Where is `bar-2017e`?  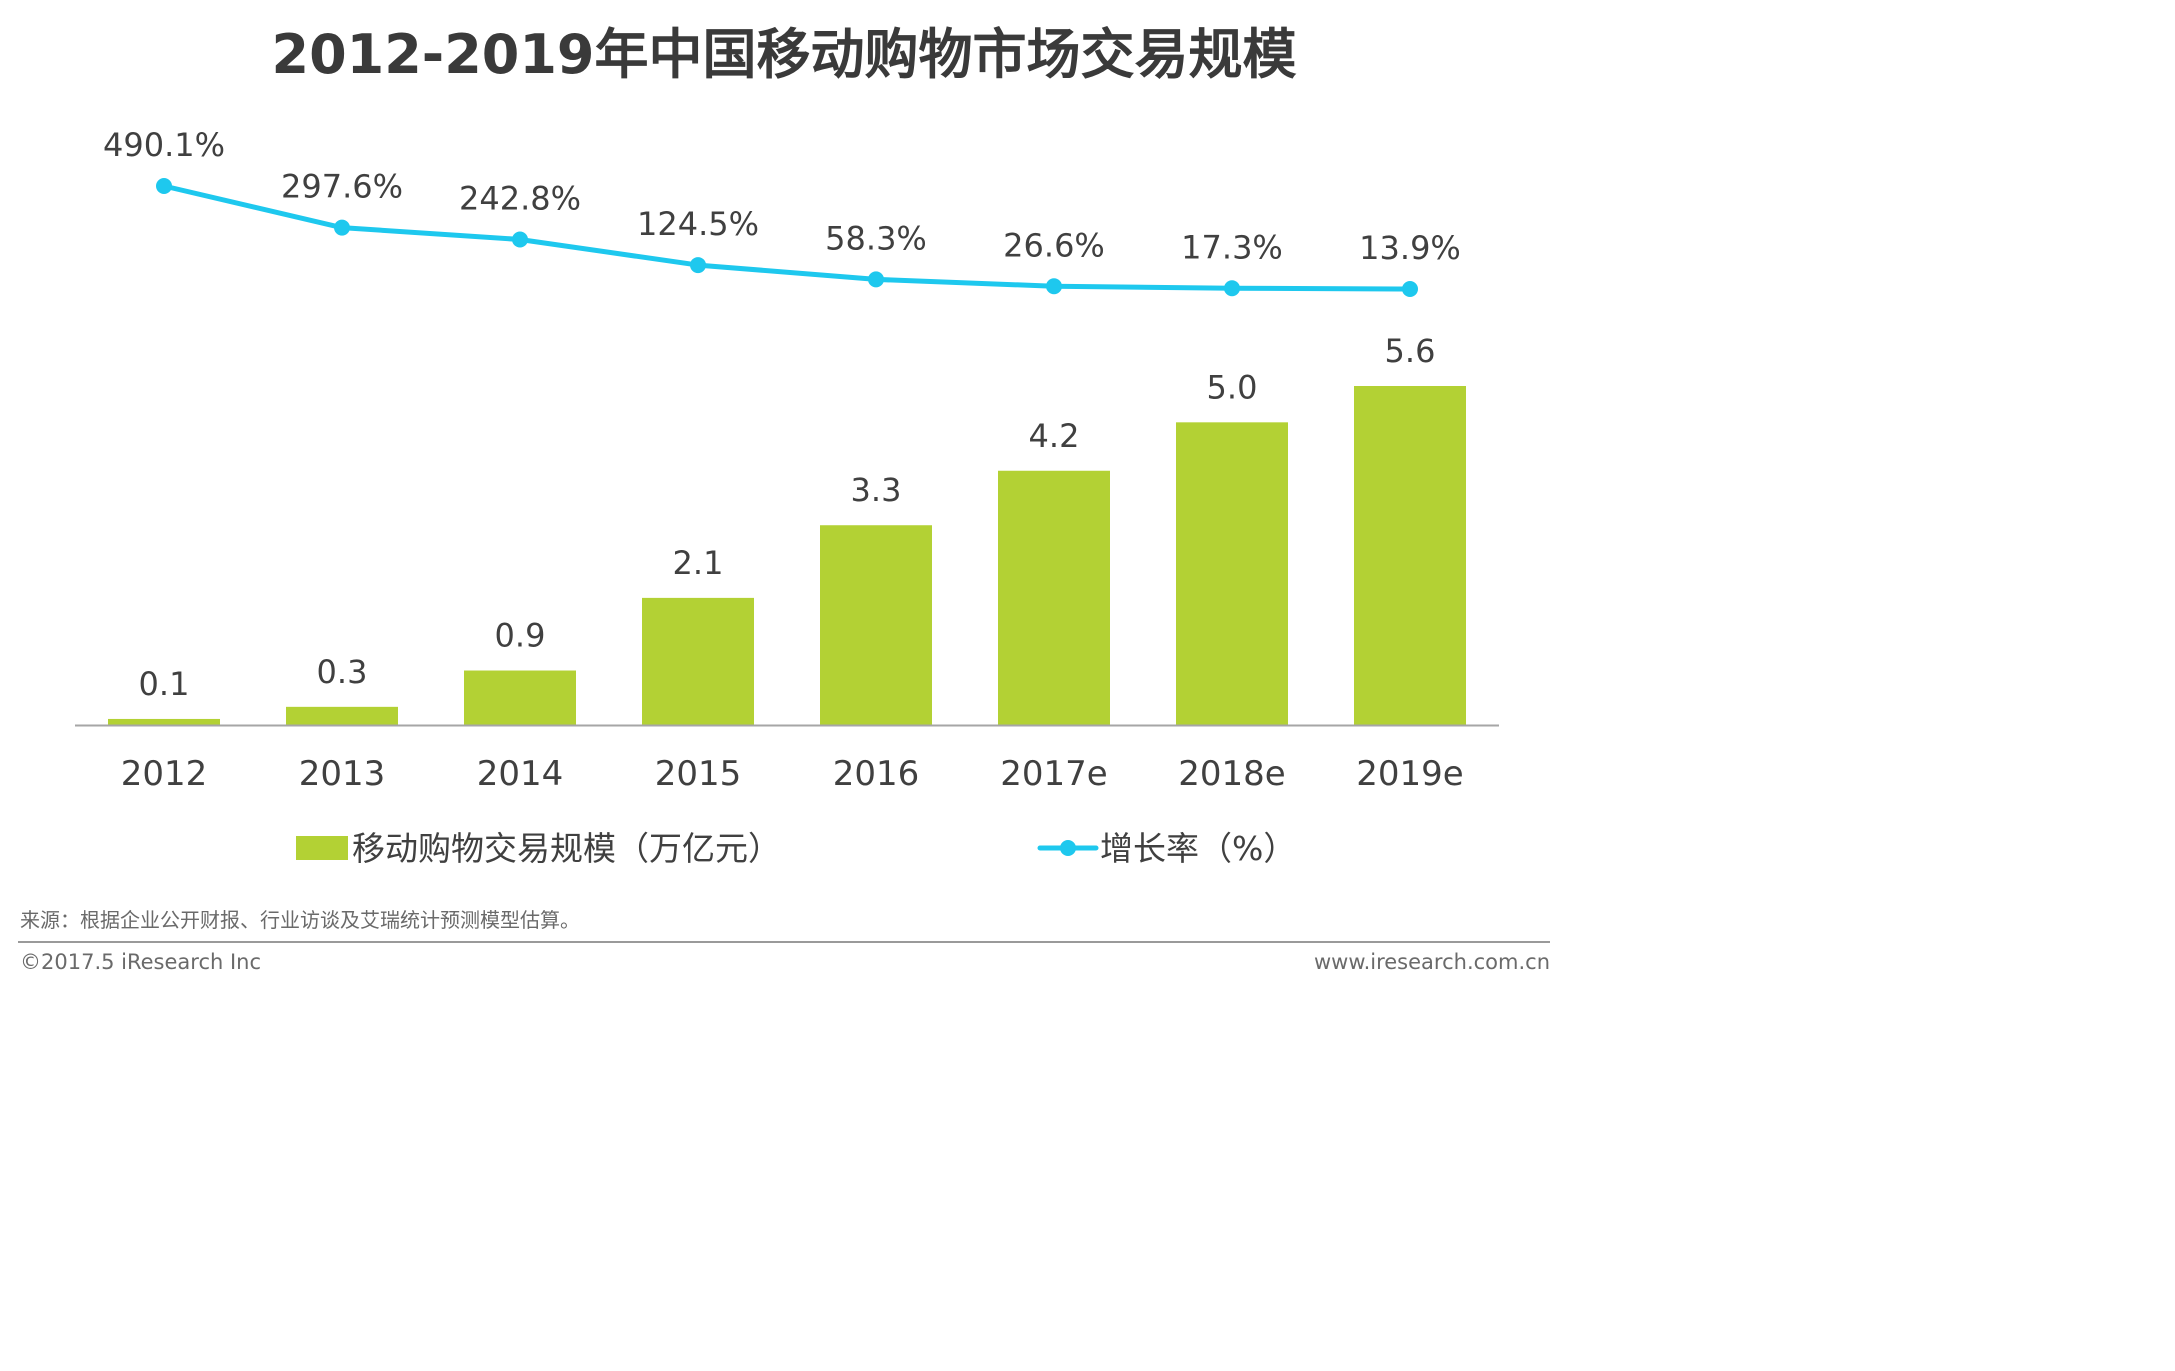 bar-2017e is located at coordinates (1054, 597).